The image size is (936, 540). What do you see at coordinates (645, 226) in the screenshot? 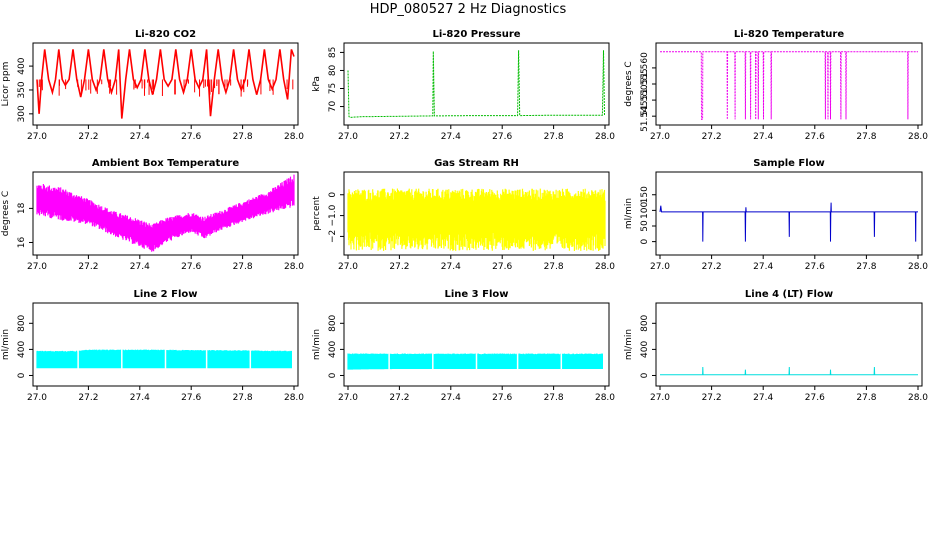
I see `y-tick-label: 50` at bounding box center [645, 226].